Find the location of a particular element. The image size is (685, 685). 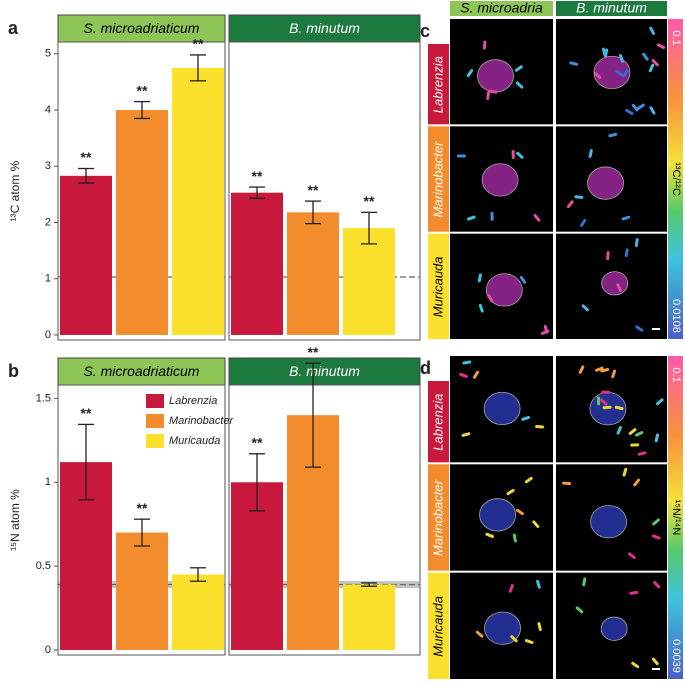

column-title: B. minutum is located at coordinates (611, 8).